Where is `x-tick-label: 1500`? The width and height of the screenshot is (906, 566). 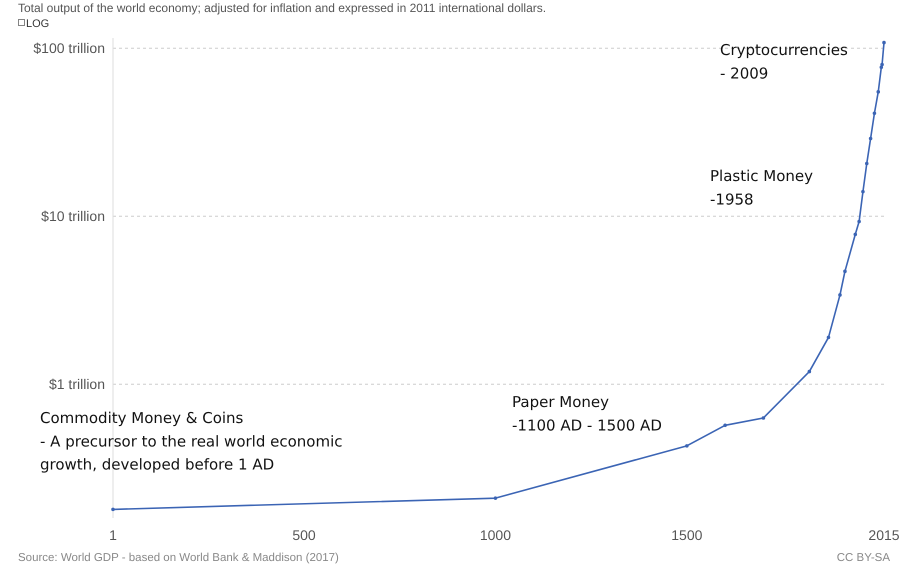 x-tick-label: 1500 is located at coordinates (687, 535).